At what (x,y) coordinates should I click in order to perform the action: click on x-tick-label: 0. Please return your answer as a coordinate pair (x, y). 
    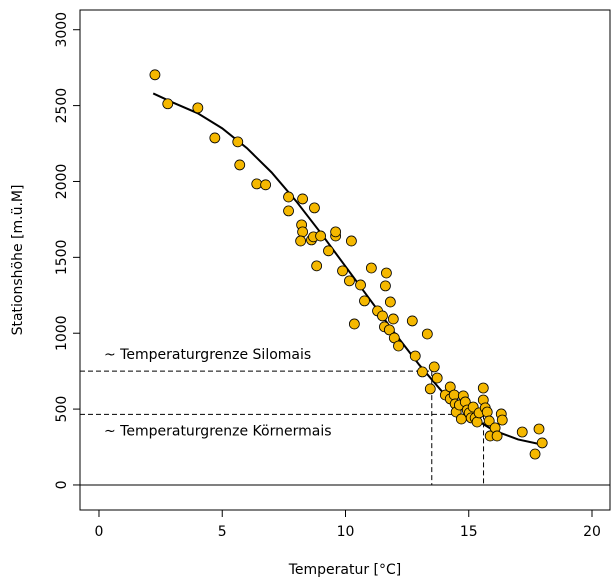
    Looking at the image, I should click on (99, 532).